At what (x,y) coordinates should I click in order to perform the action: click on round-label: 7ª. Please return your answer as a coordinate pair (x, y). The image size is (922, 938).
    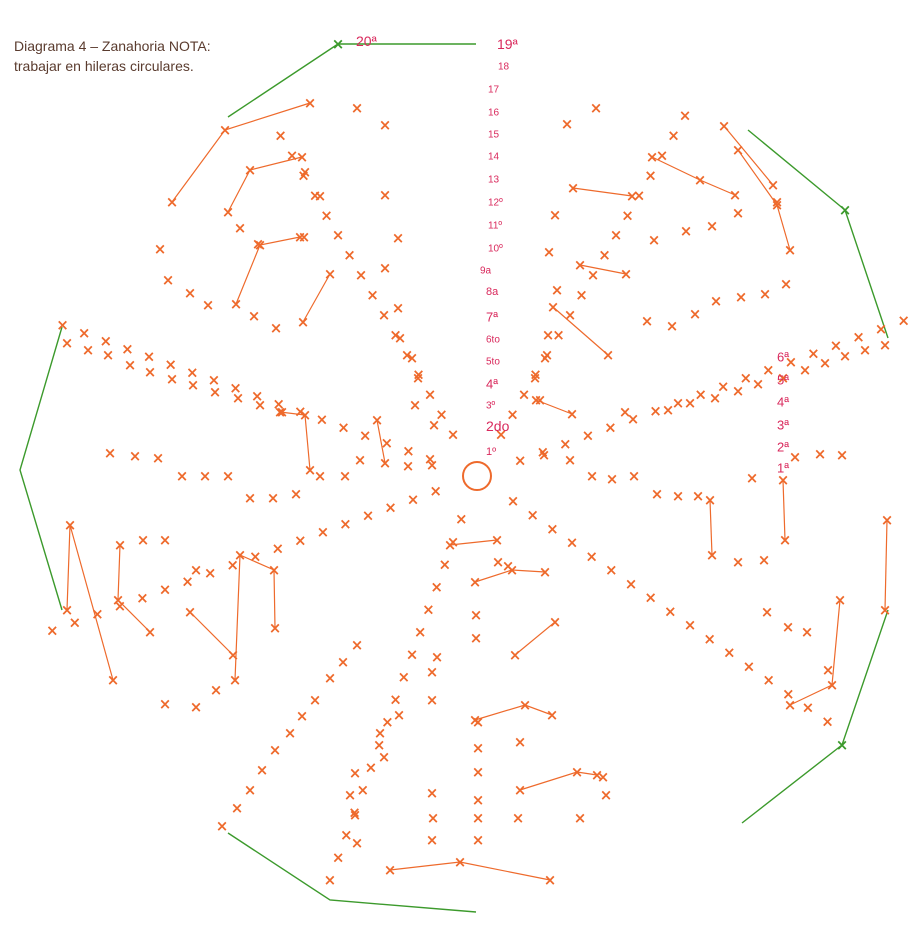
    Looking at the image, I should click on (492, 317).